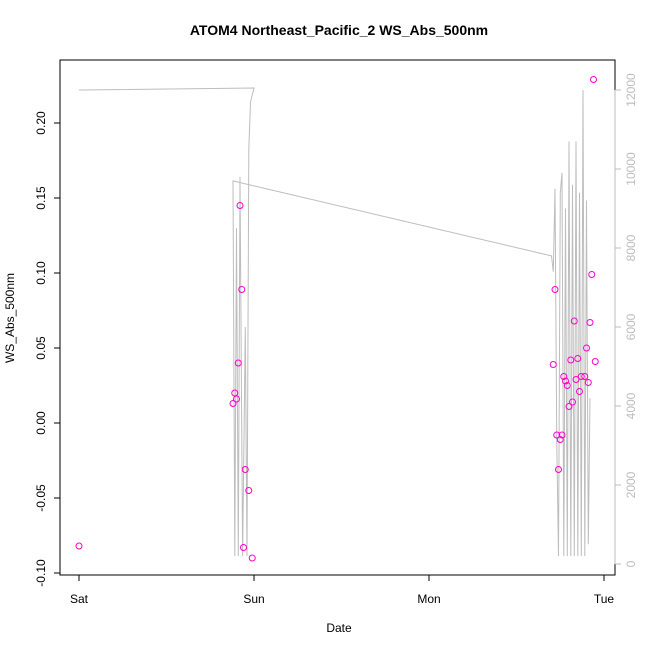 This screenshot has width=650, height=650. Describe the element at coordinates (10, 318) in the screenshot. I see `y-axis-label: WS_Abs_500nm` at that location.